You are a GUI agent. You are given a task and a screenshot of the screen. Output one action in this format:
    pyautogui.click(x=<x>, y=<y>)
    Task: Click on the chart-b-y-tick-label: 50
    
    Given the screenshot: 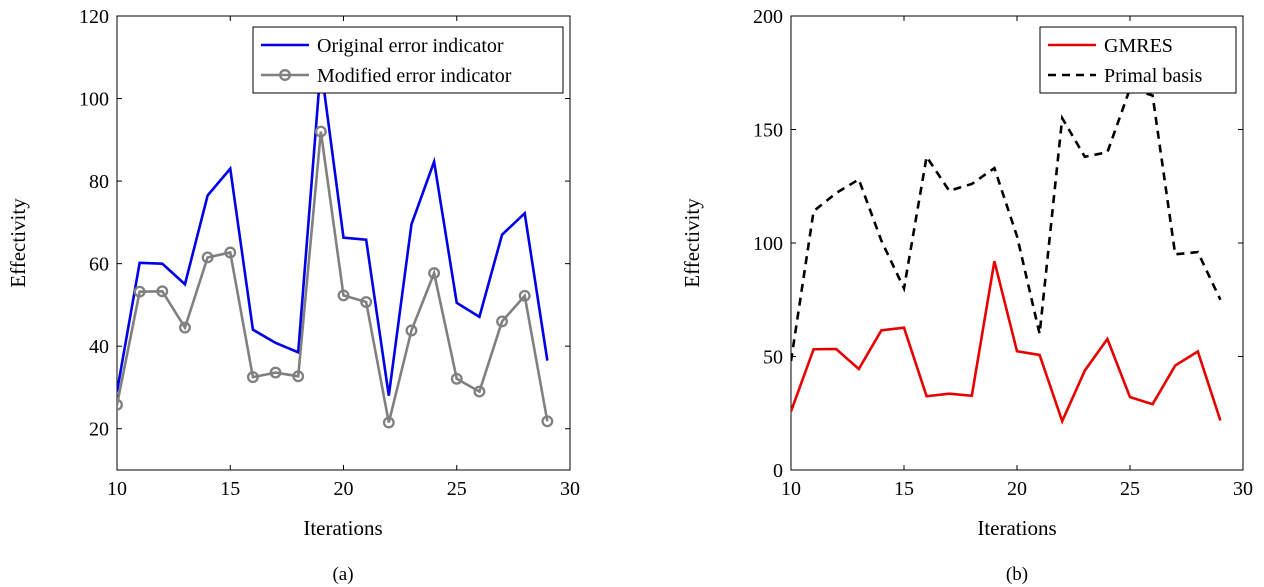 What is the action you would take?
    pyautogui.click(x=773, y=358)
    